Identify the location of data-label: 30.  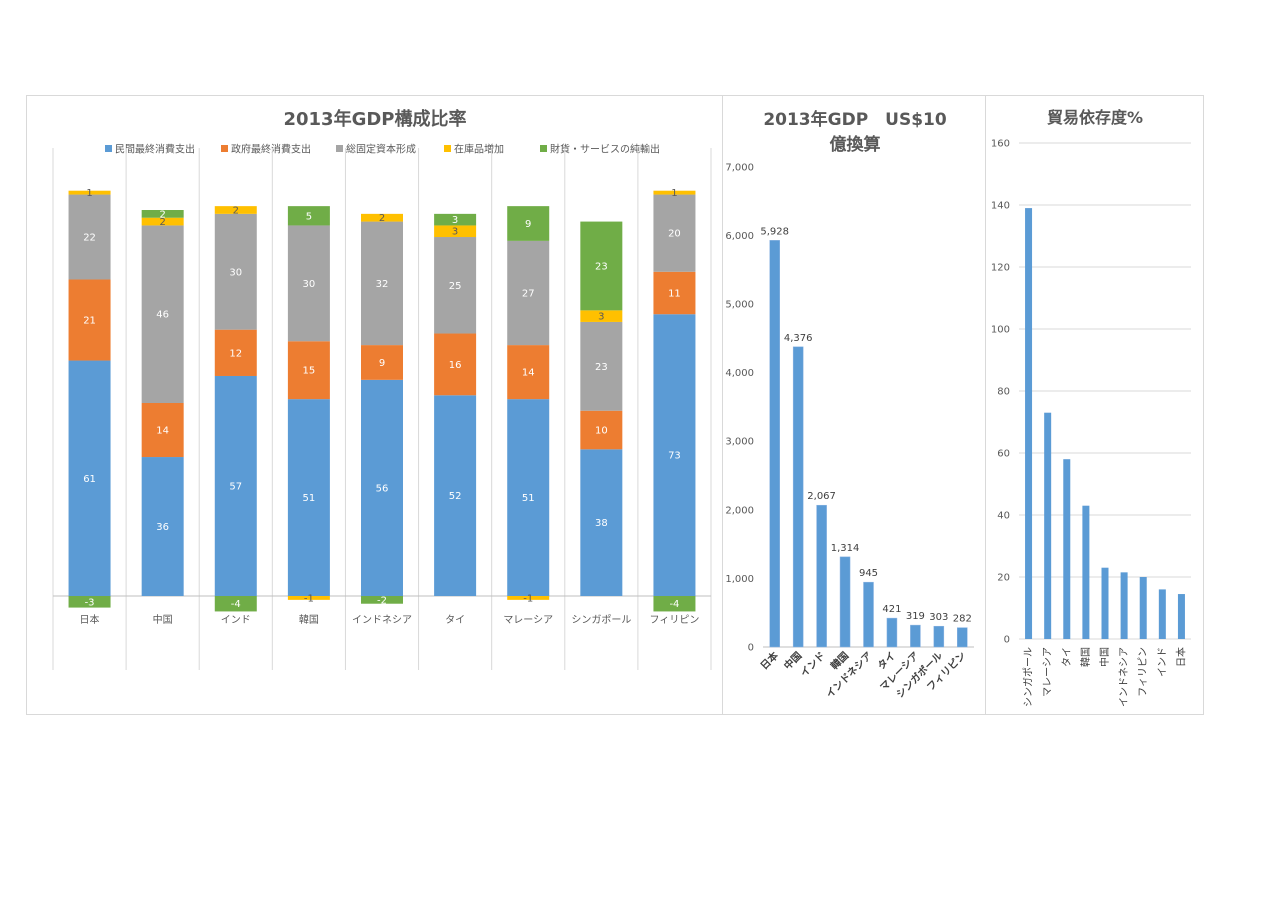
(309, 284).